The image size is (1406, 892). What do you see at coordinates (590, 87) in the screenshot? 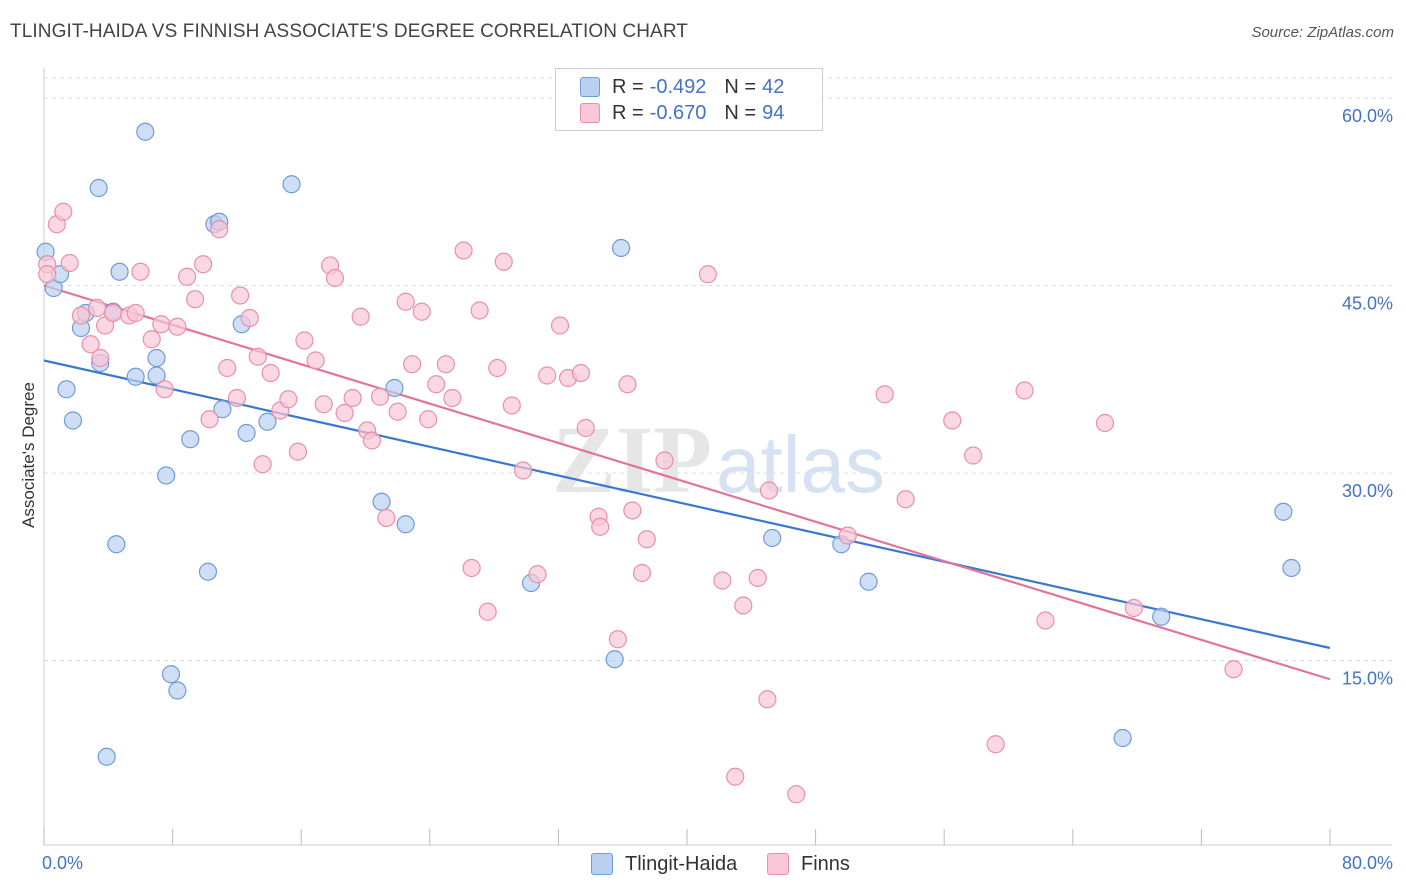
I see `legend-swatch-blue` at bounding box center [590, 87].